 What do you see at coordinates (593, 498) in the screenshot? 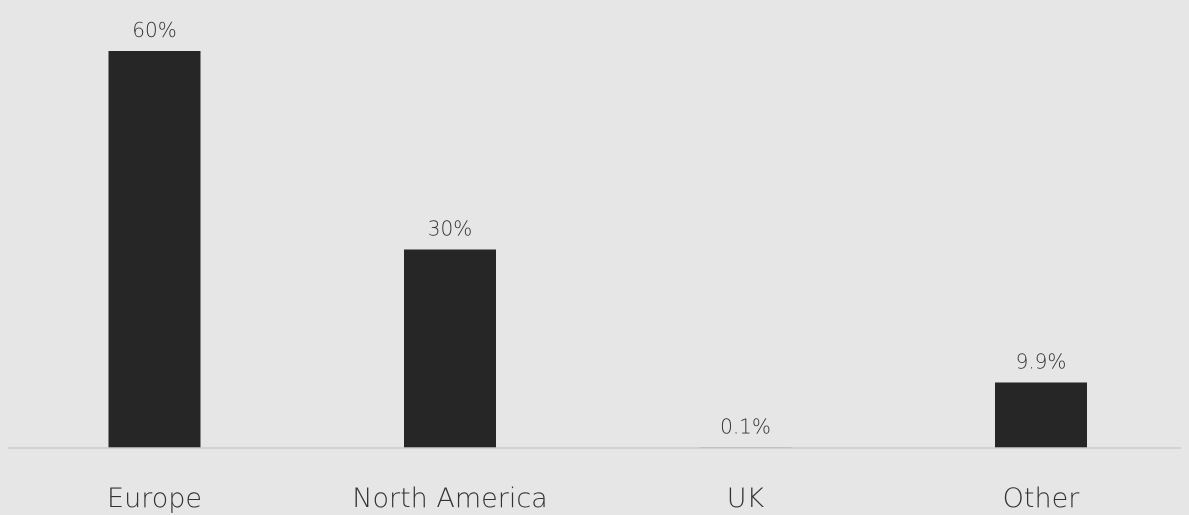
I see `category-labels-group: Europe North America UK Other` at bounding box center [593, 498].